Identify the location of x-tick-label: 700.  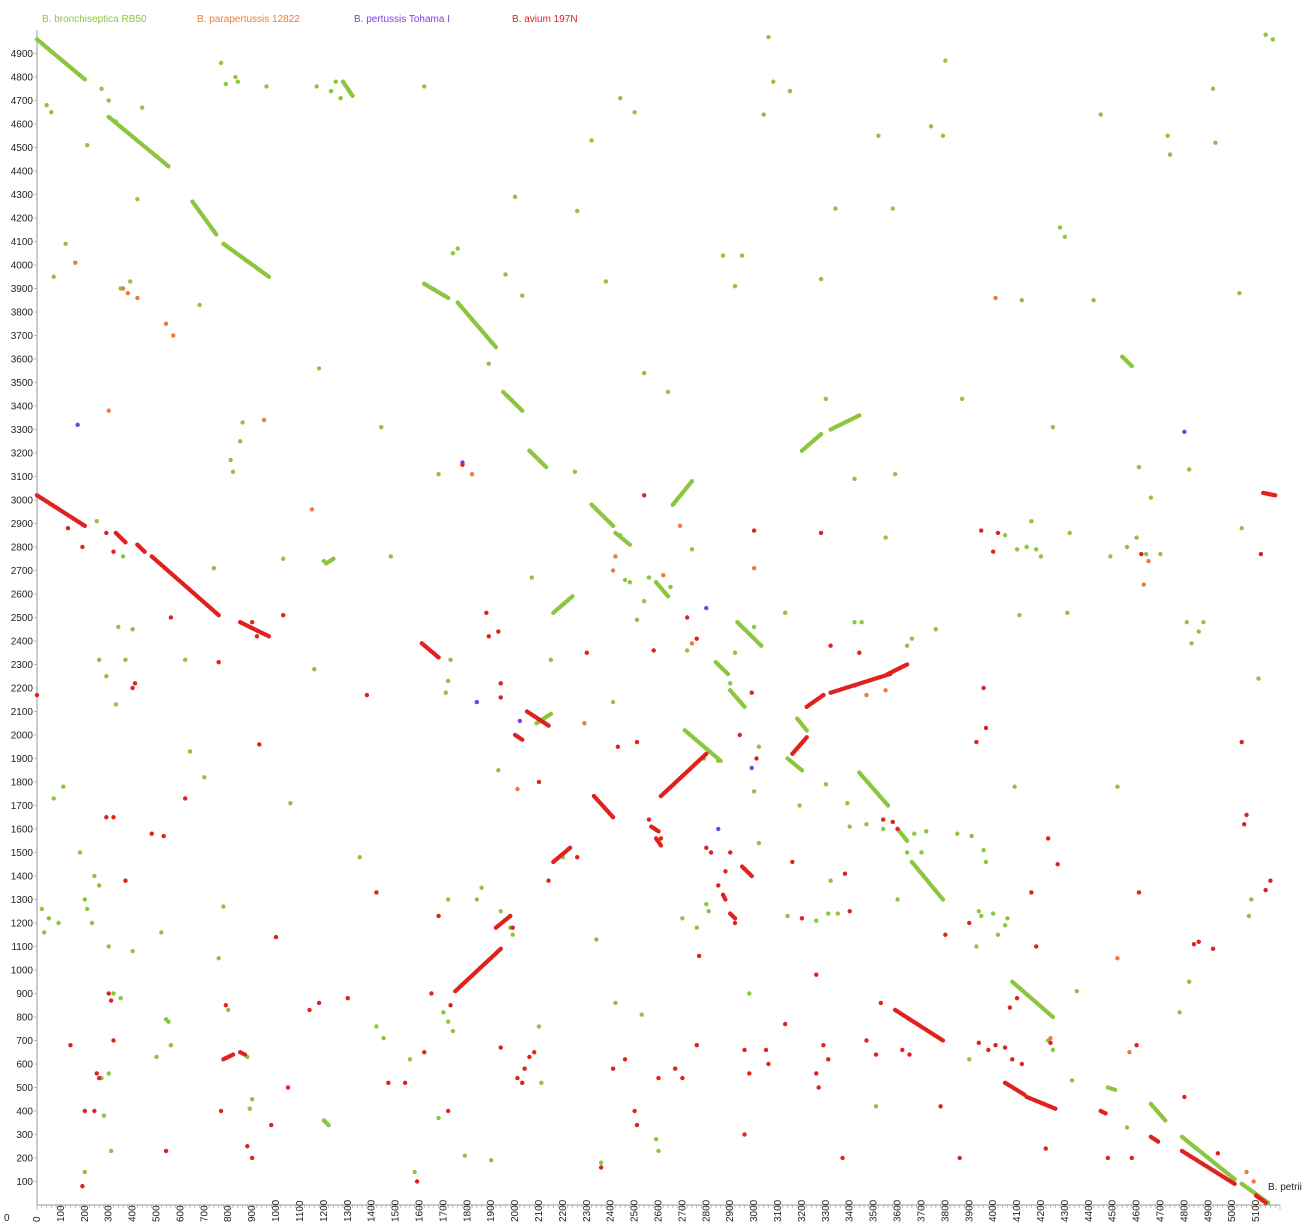
(204, 1213).